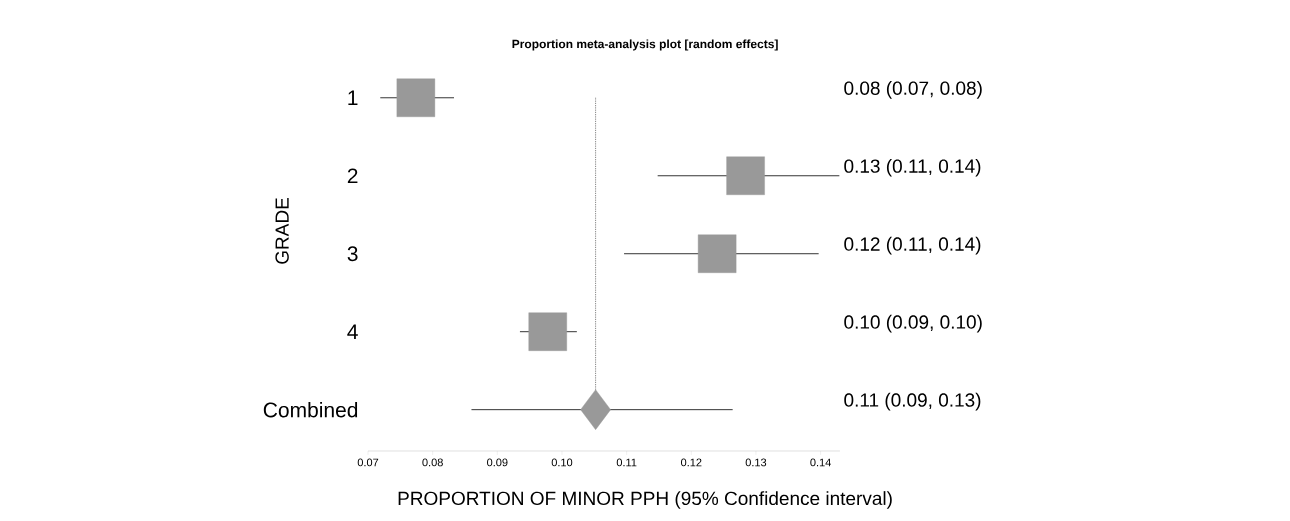 The image size is (1290, 521). What do you see at coordinates (912, 245) in the screenshot?
I see `text: 0.12 (0.11, 0.14)` at bounding box center [912, 245].